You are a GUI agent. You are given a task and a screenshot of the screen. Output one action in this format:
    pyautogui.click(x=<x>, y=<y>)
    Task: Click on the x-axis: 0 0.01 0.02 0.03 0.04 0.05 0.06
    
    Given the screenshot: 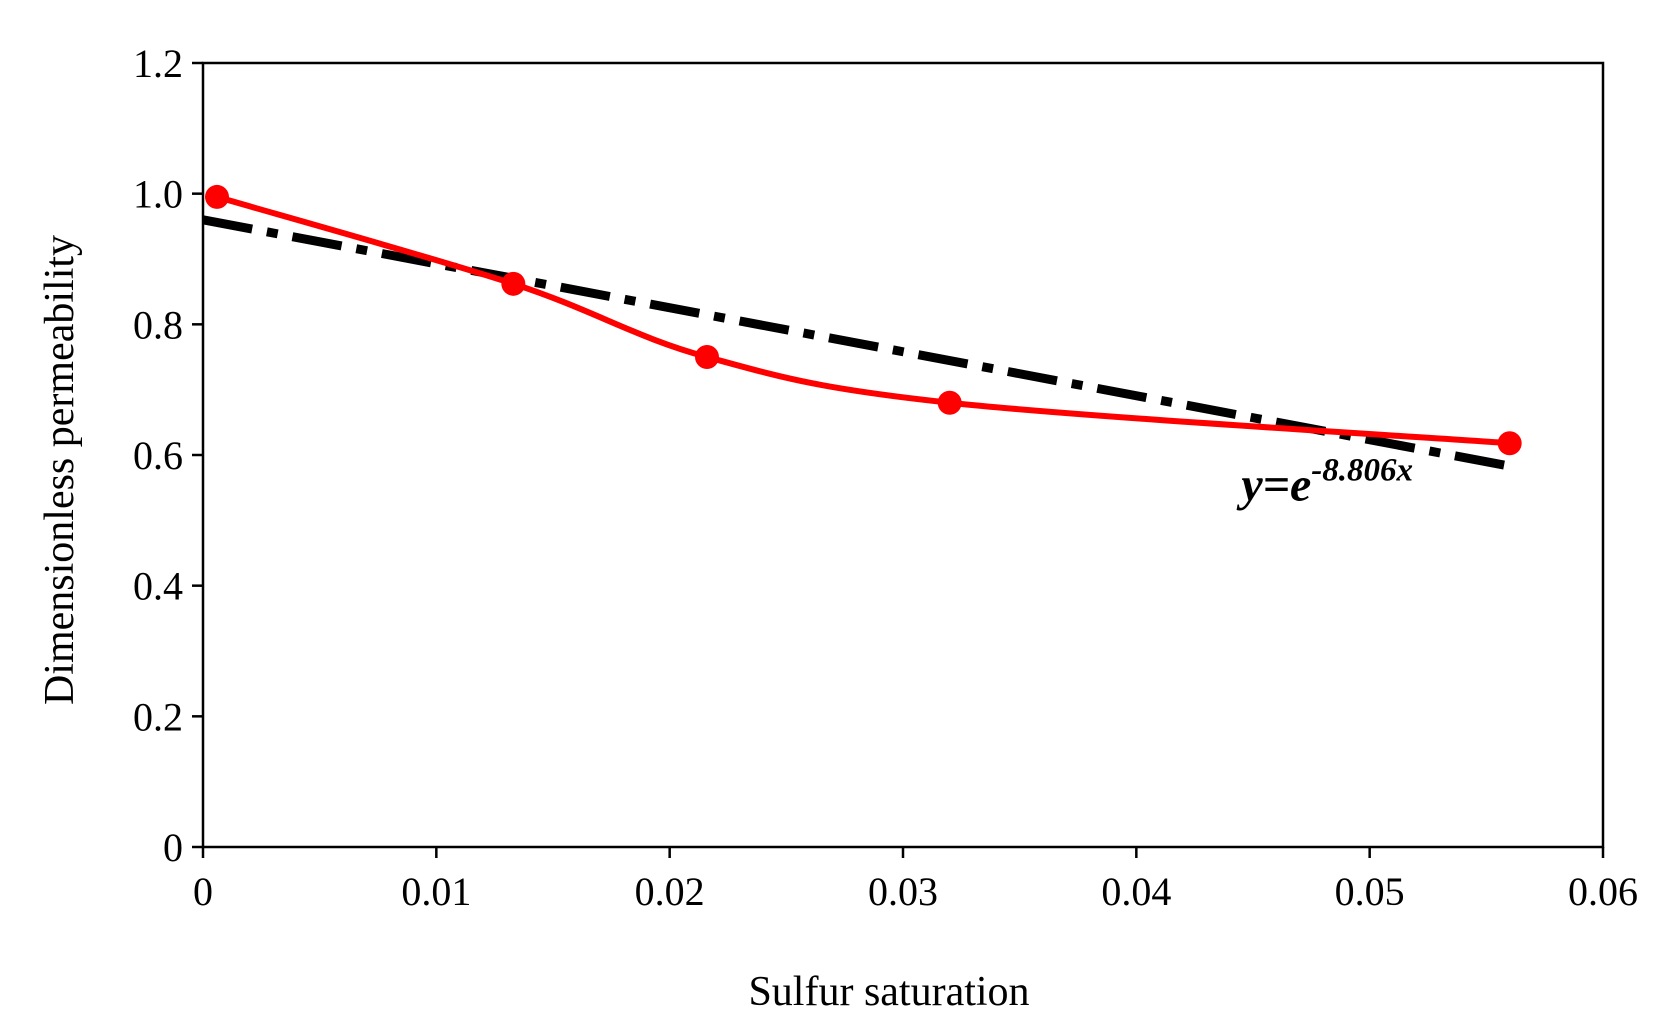 What is the action you would take?
    pyautogui.click(x=915, y=880)
    